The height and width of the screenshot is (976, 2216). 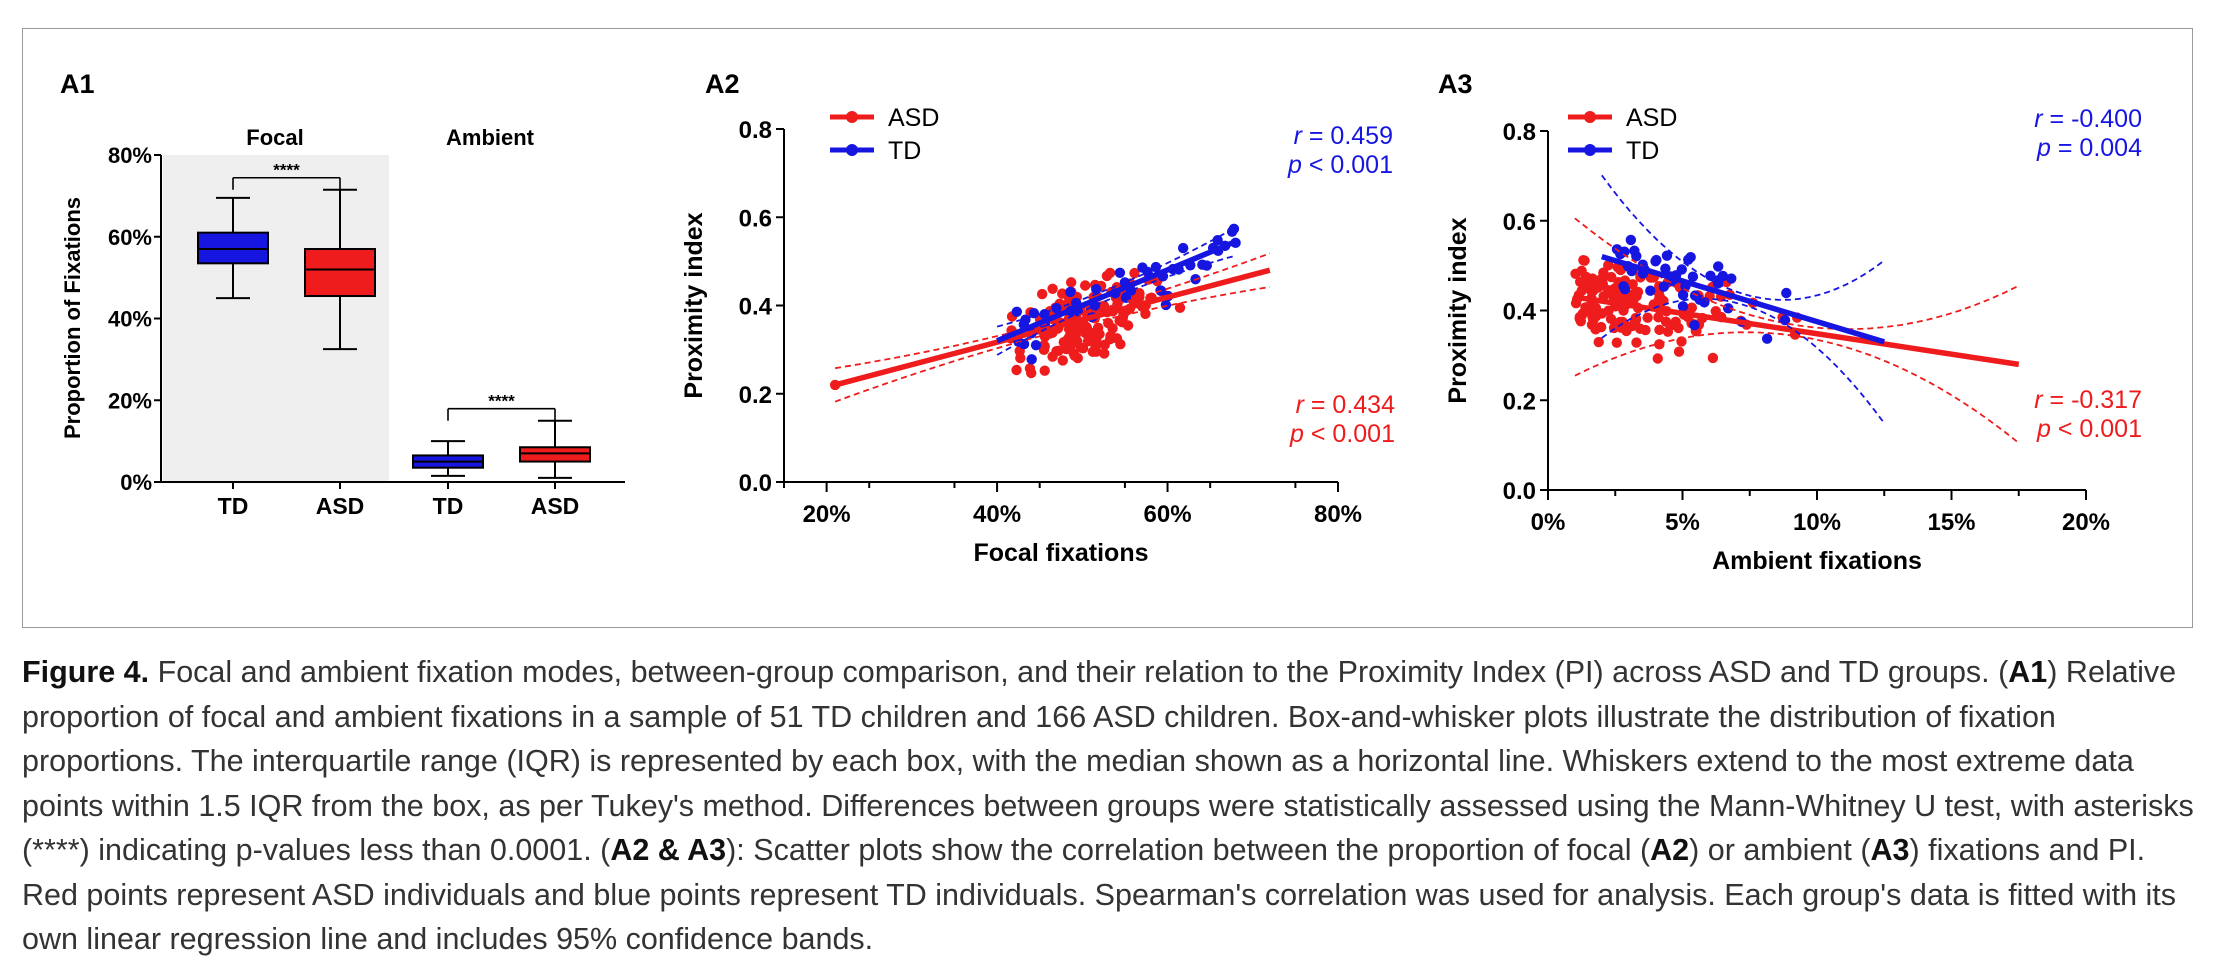 What do you see at coordinates (1651, 118) in the screenshot?
I see `A3-legend-label: ASD` at bounding box center [1651, 118].